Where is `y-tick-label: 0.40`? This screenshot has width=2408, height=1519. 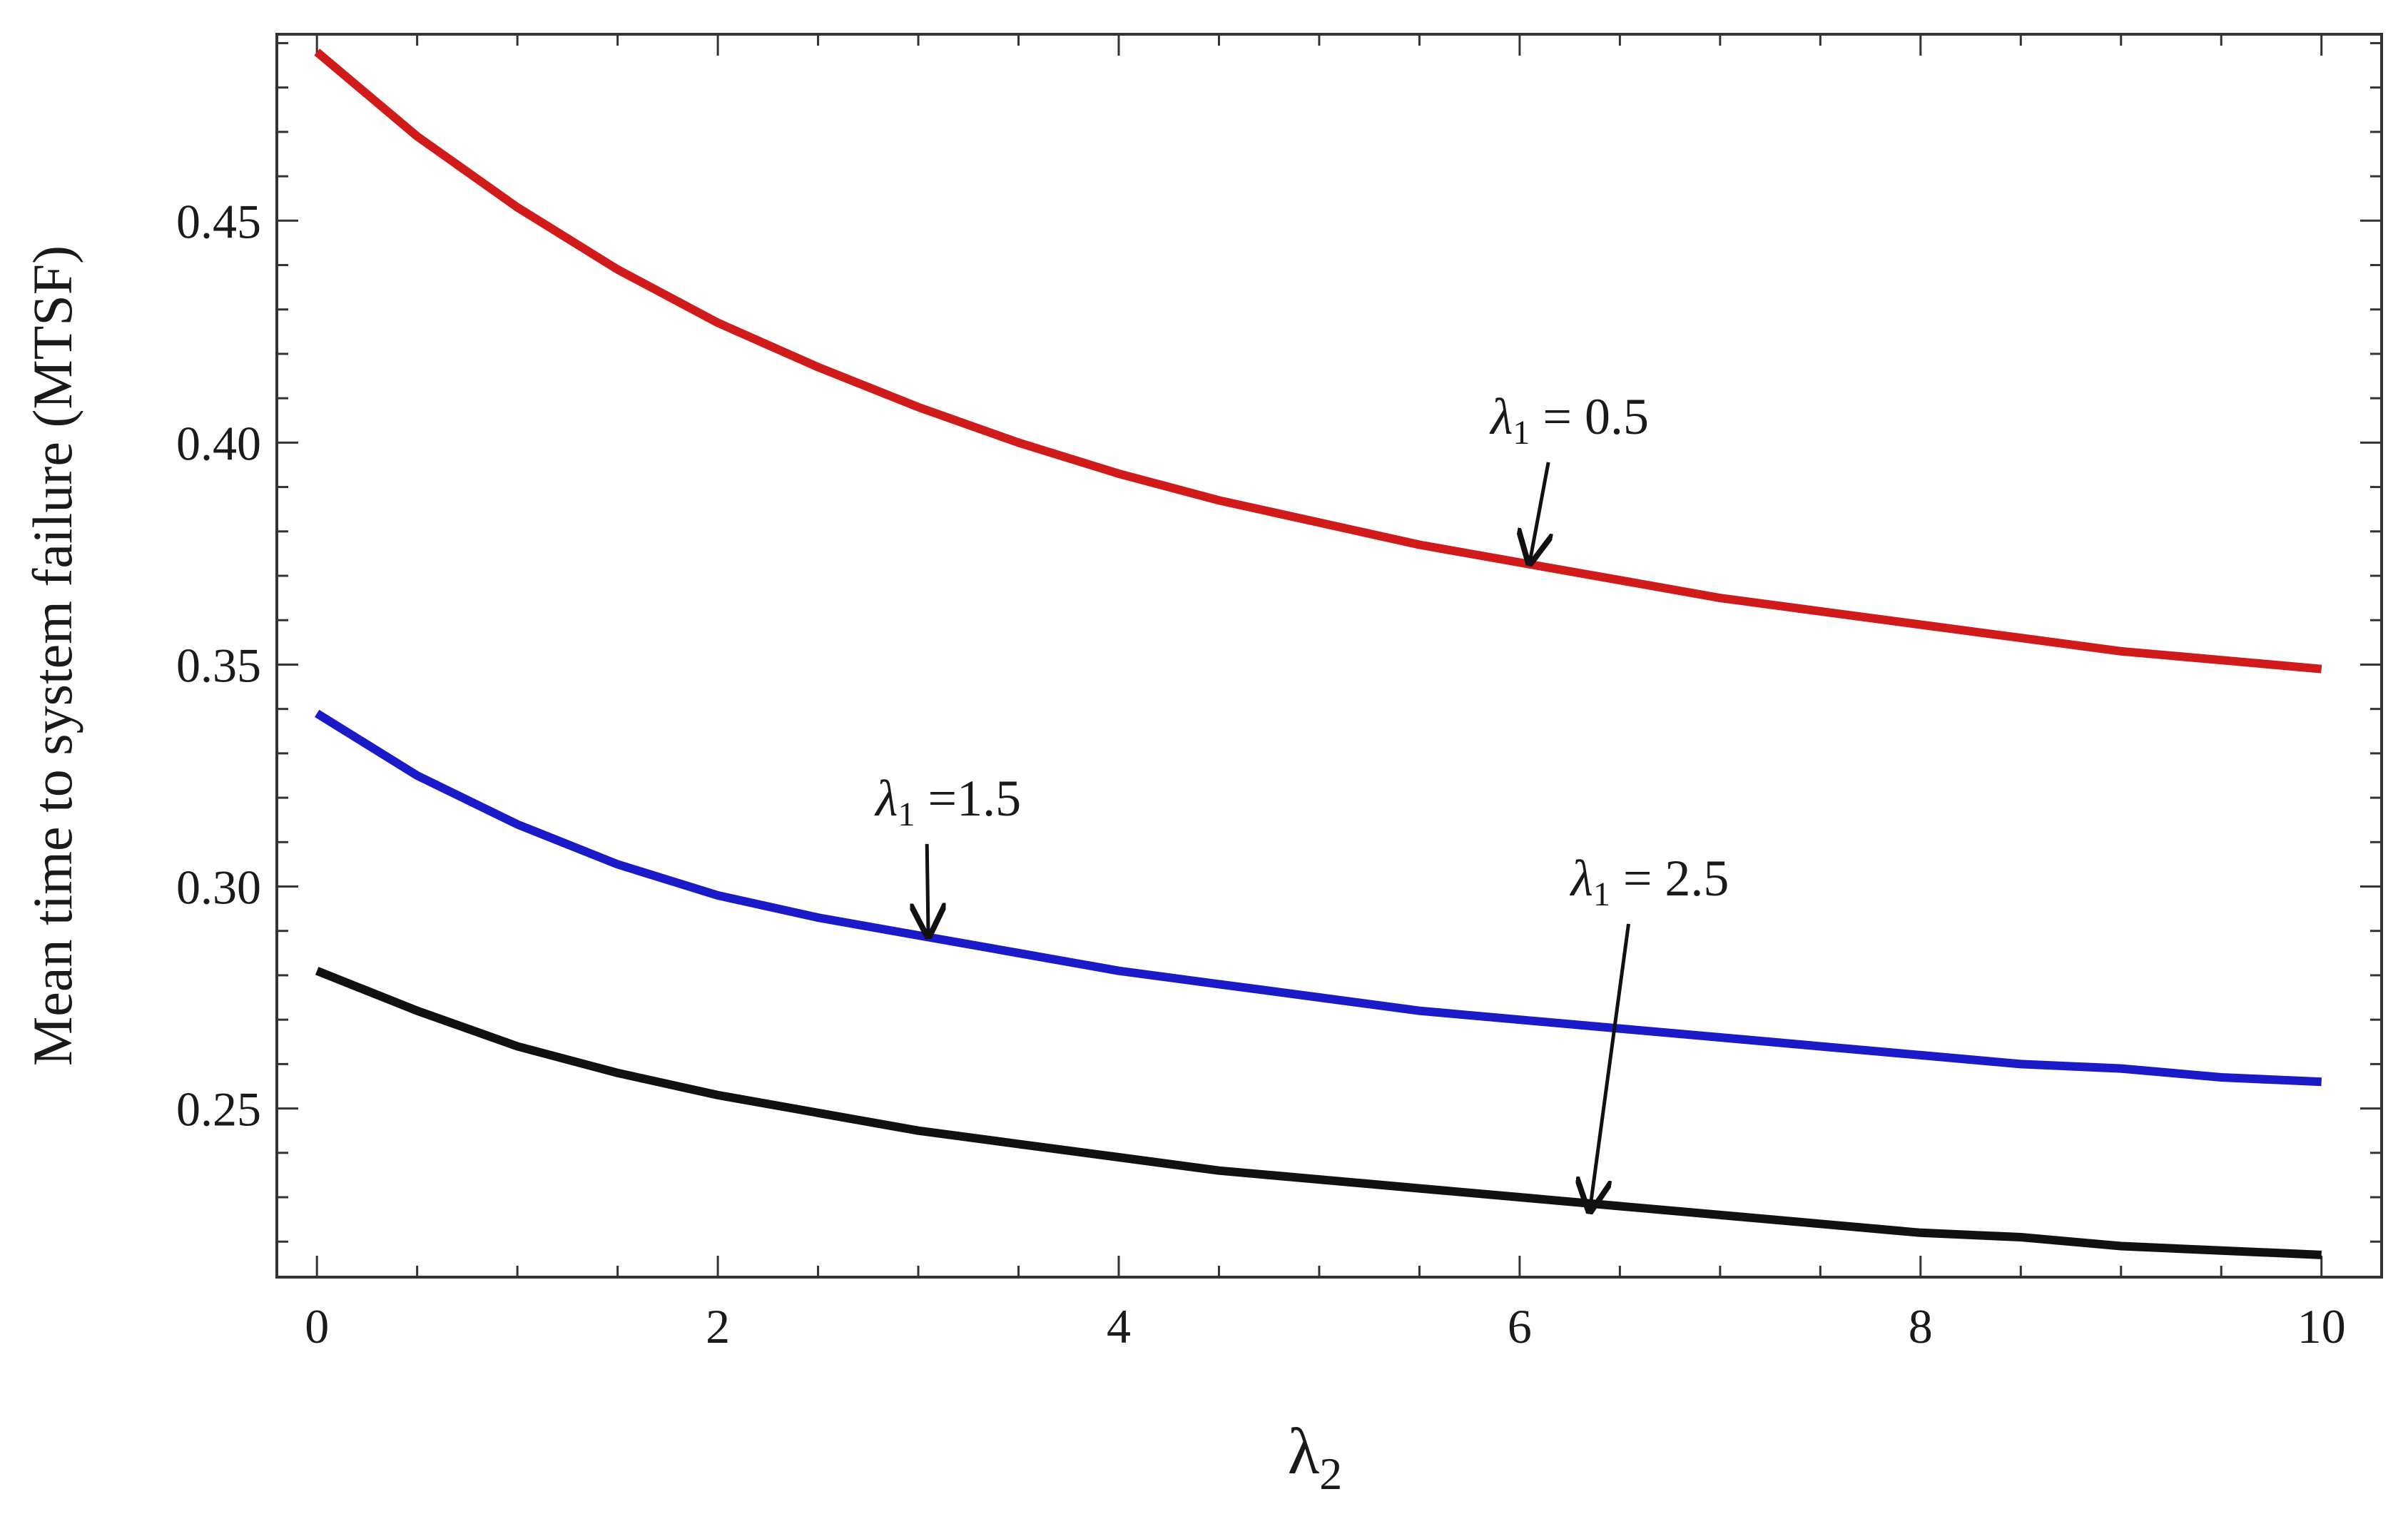 y-tick-label: 0.40 is located at coordinates (218, 443).